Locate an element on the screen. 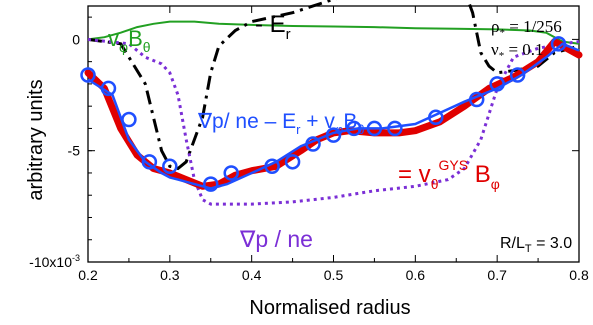  y-tick-label: -10x10⁻³ is located at coordinates (54, 261).